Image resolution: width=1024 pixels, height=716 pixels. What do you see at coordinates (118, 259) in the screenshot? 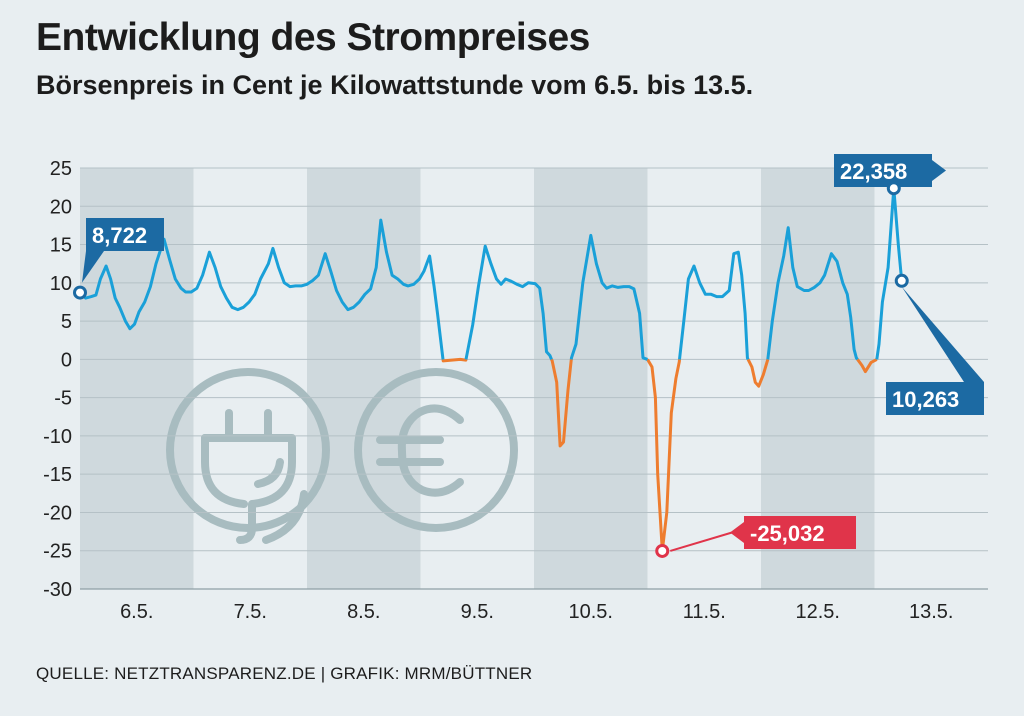
I see `value-annotation: 8,722` at bounding box center [118, 259].